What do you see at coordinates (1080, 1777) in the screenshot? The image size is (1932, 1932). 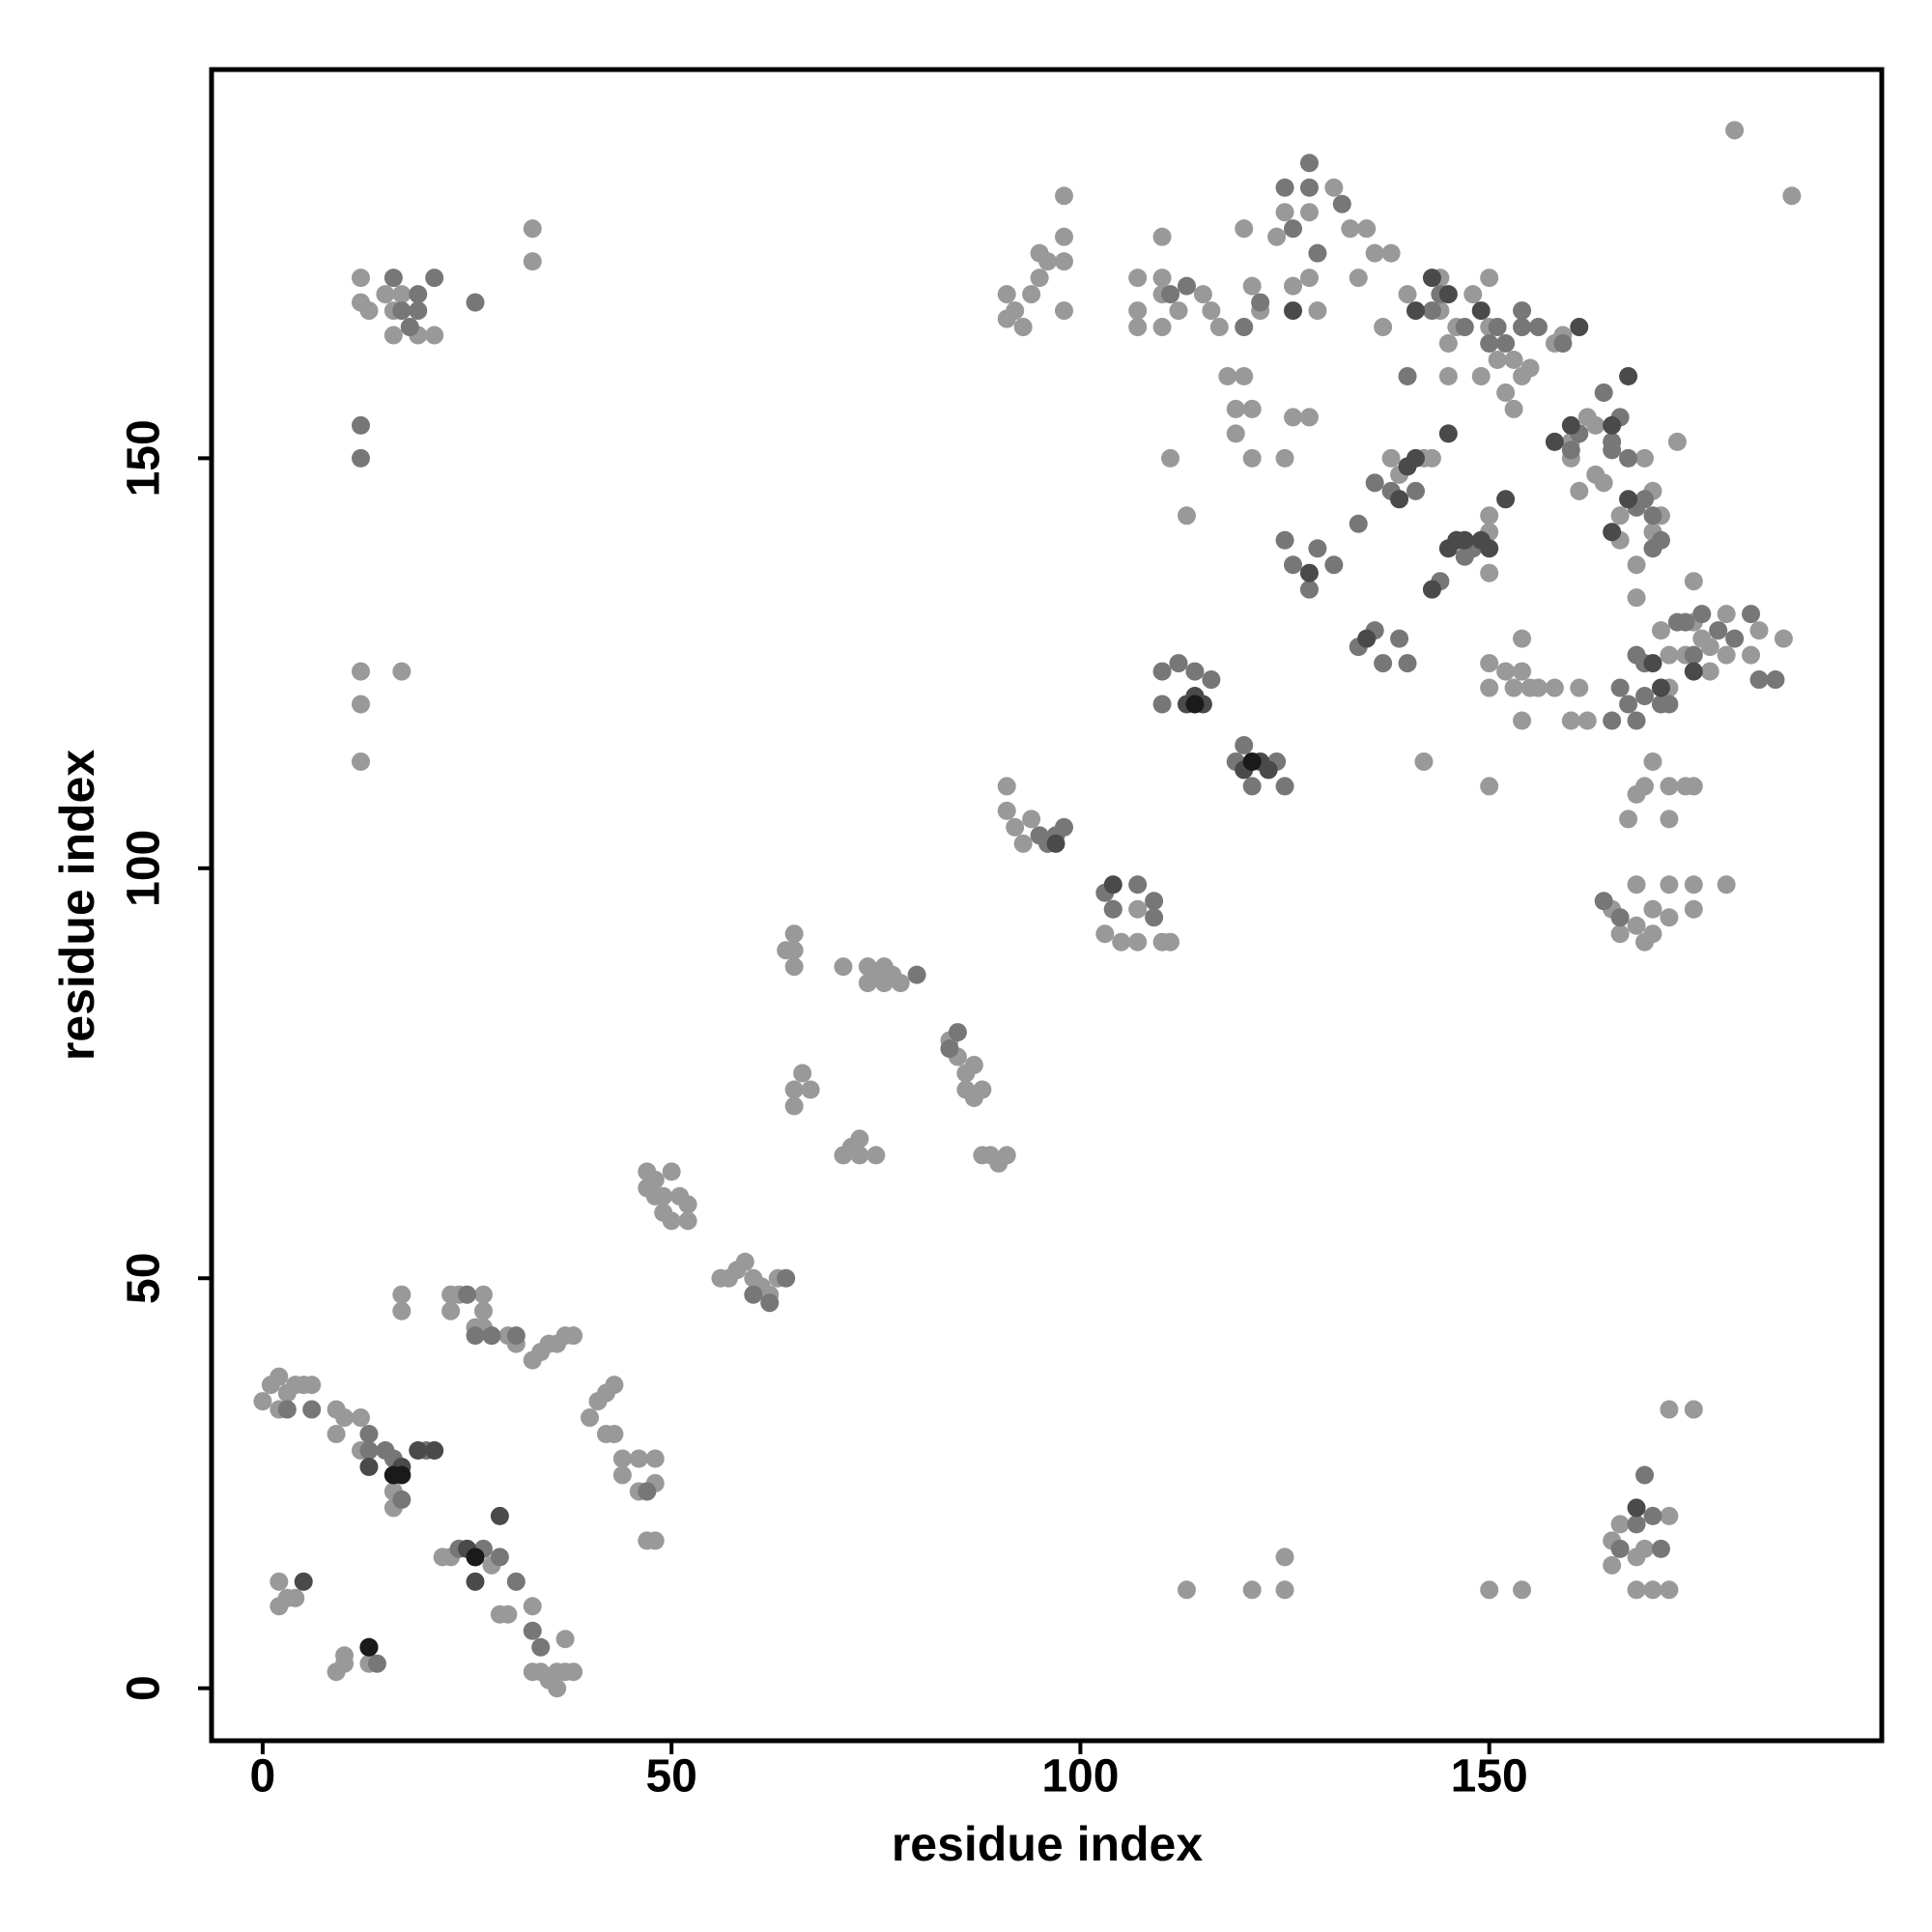 I see `x-tick-label: 100` at bounding box center [1080, 1777].